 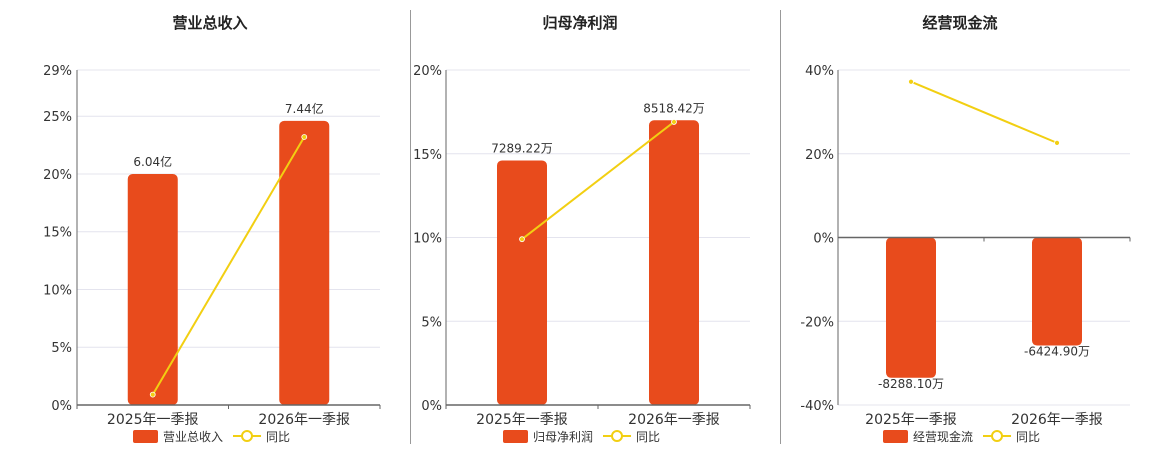 I want to click on chart-title: 营业总收入, so click(x=209, y=23).